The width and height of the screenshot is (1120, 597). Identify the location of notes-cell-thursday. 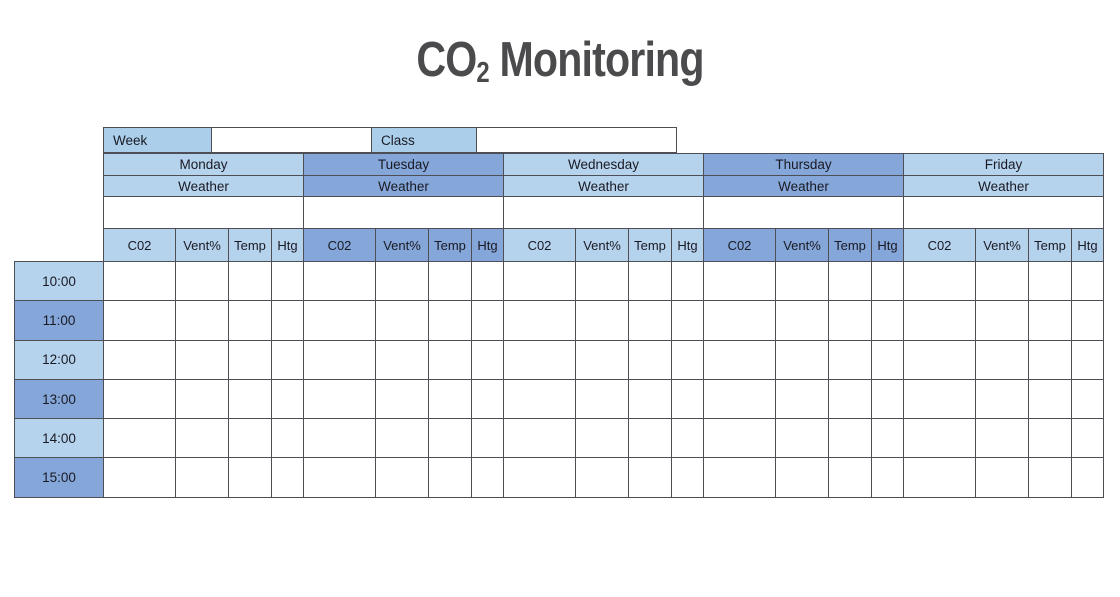
(803, 212).